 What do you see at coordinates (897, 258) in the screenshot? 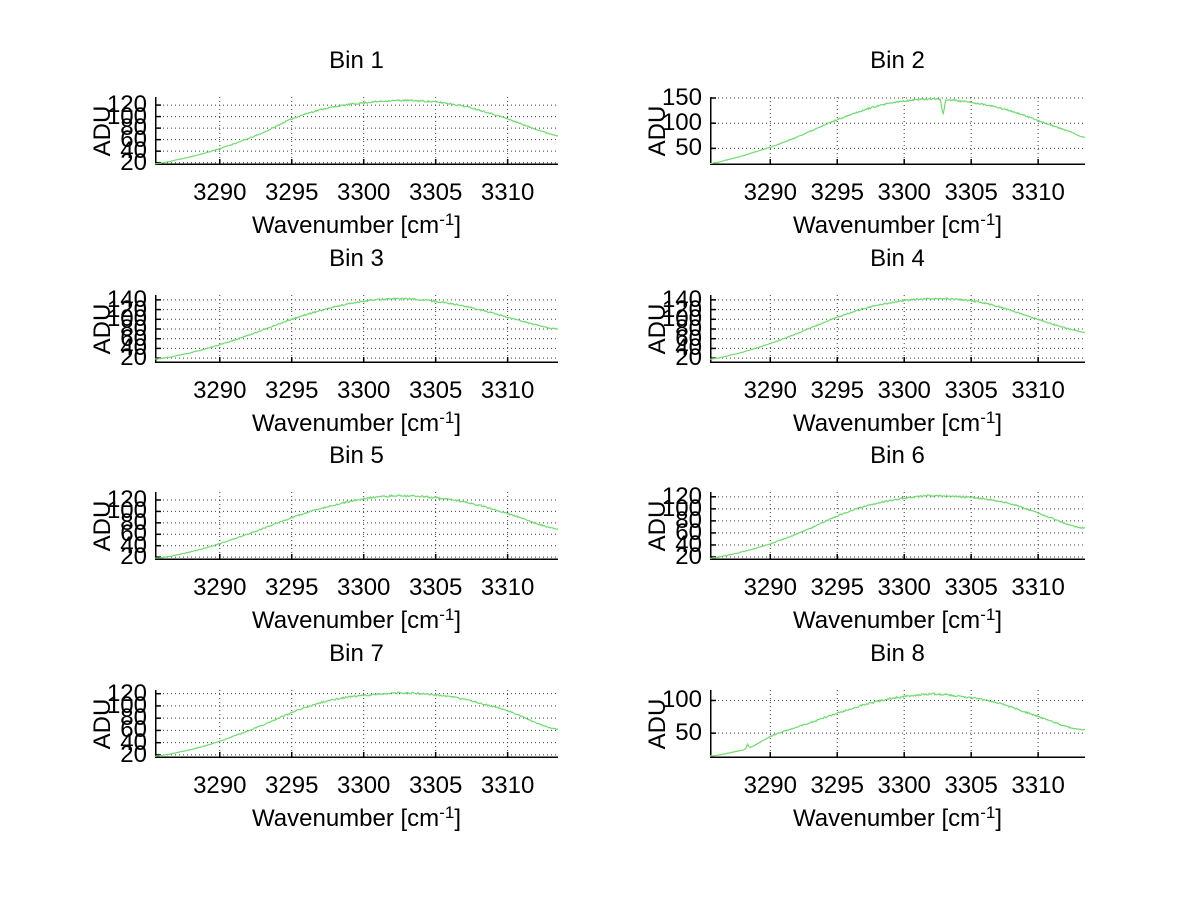
I see `subplot-title: Bin 4` at bounding box center [897, 258].